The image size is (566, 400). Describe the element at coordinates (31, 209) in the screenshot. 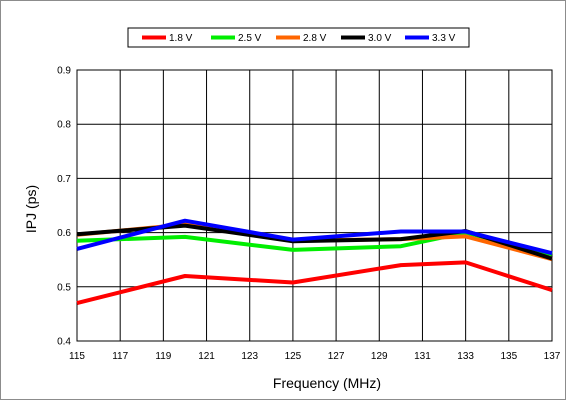

I see `y-axis-title: IPJ (ps)` at that location.